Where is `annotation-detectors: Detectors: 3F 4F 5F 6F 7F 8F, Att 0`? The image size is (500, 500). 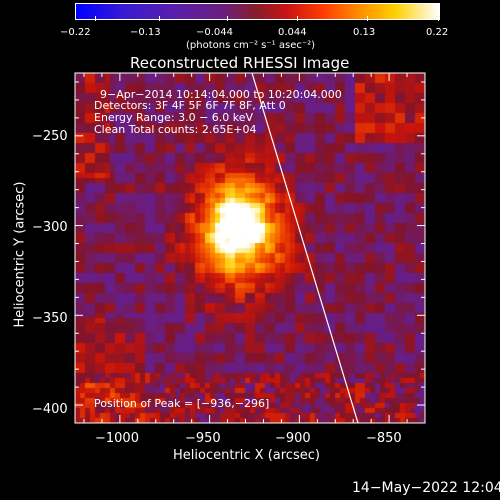 annotation-detectors: Detectors: 3F 4F 5F 6F 7F 8F, Att 0 is located at coordinates (190, 105).